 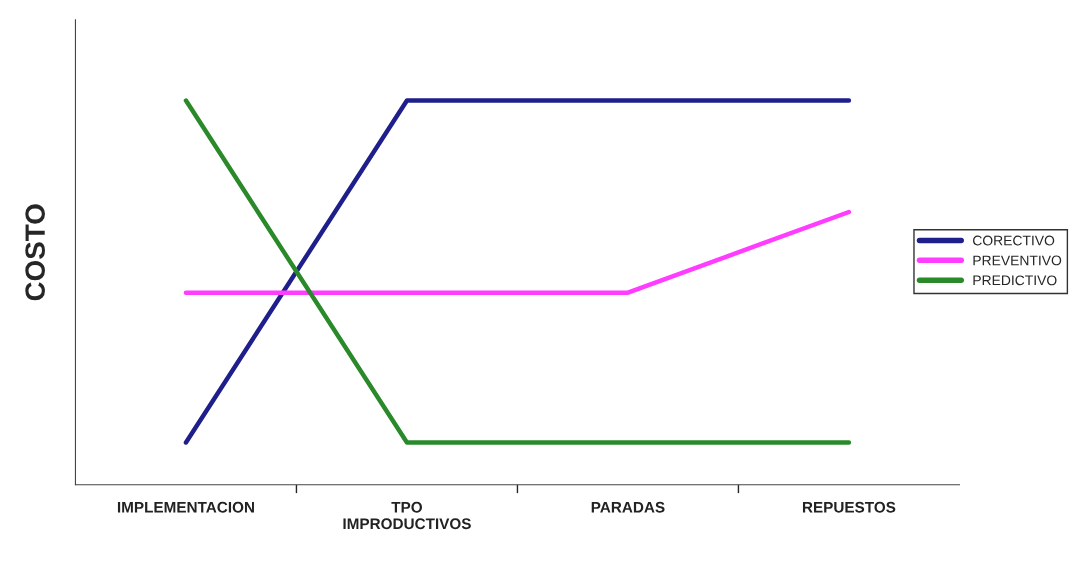 What do you see at coordinates (849, 507) in the screenshot?
I see `x-tick-label: REPUESTOS` at bounding box center [849, 507].